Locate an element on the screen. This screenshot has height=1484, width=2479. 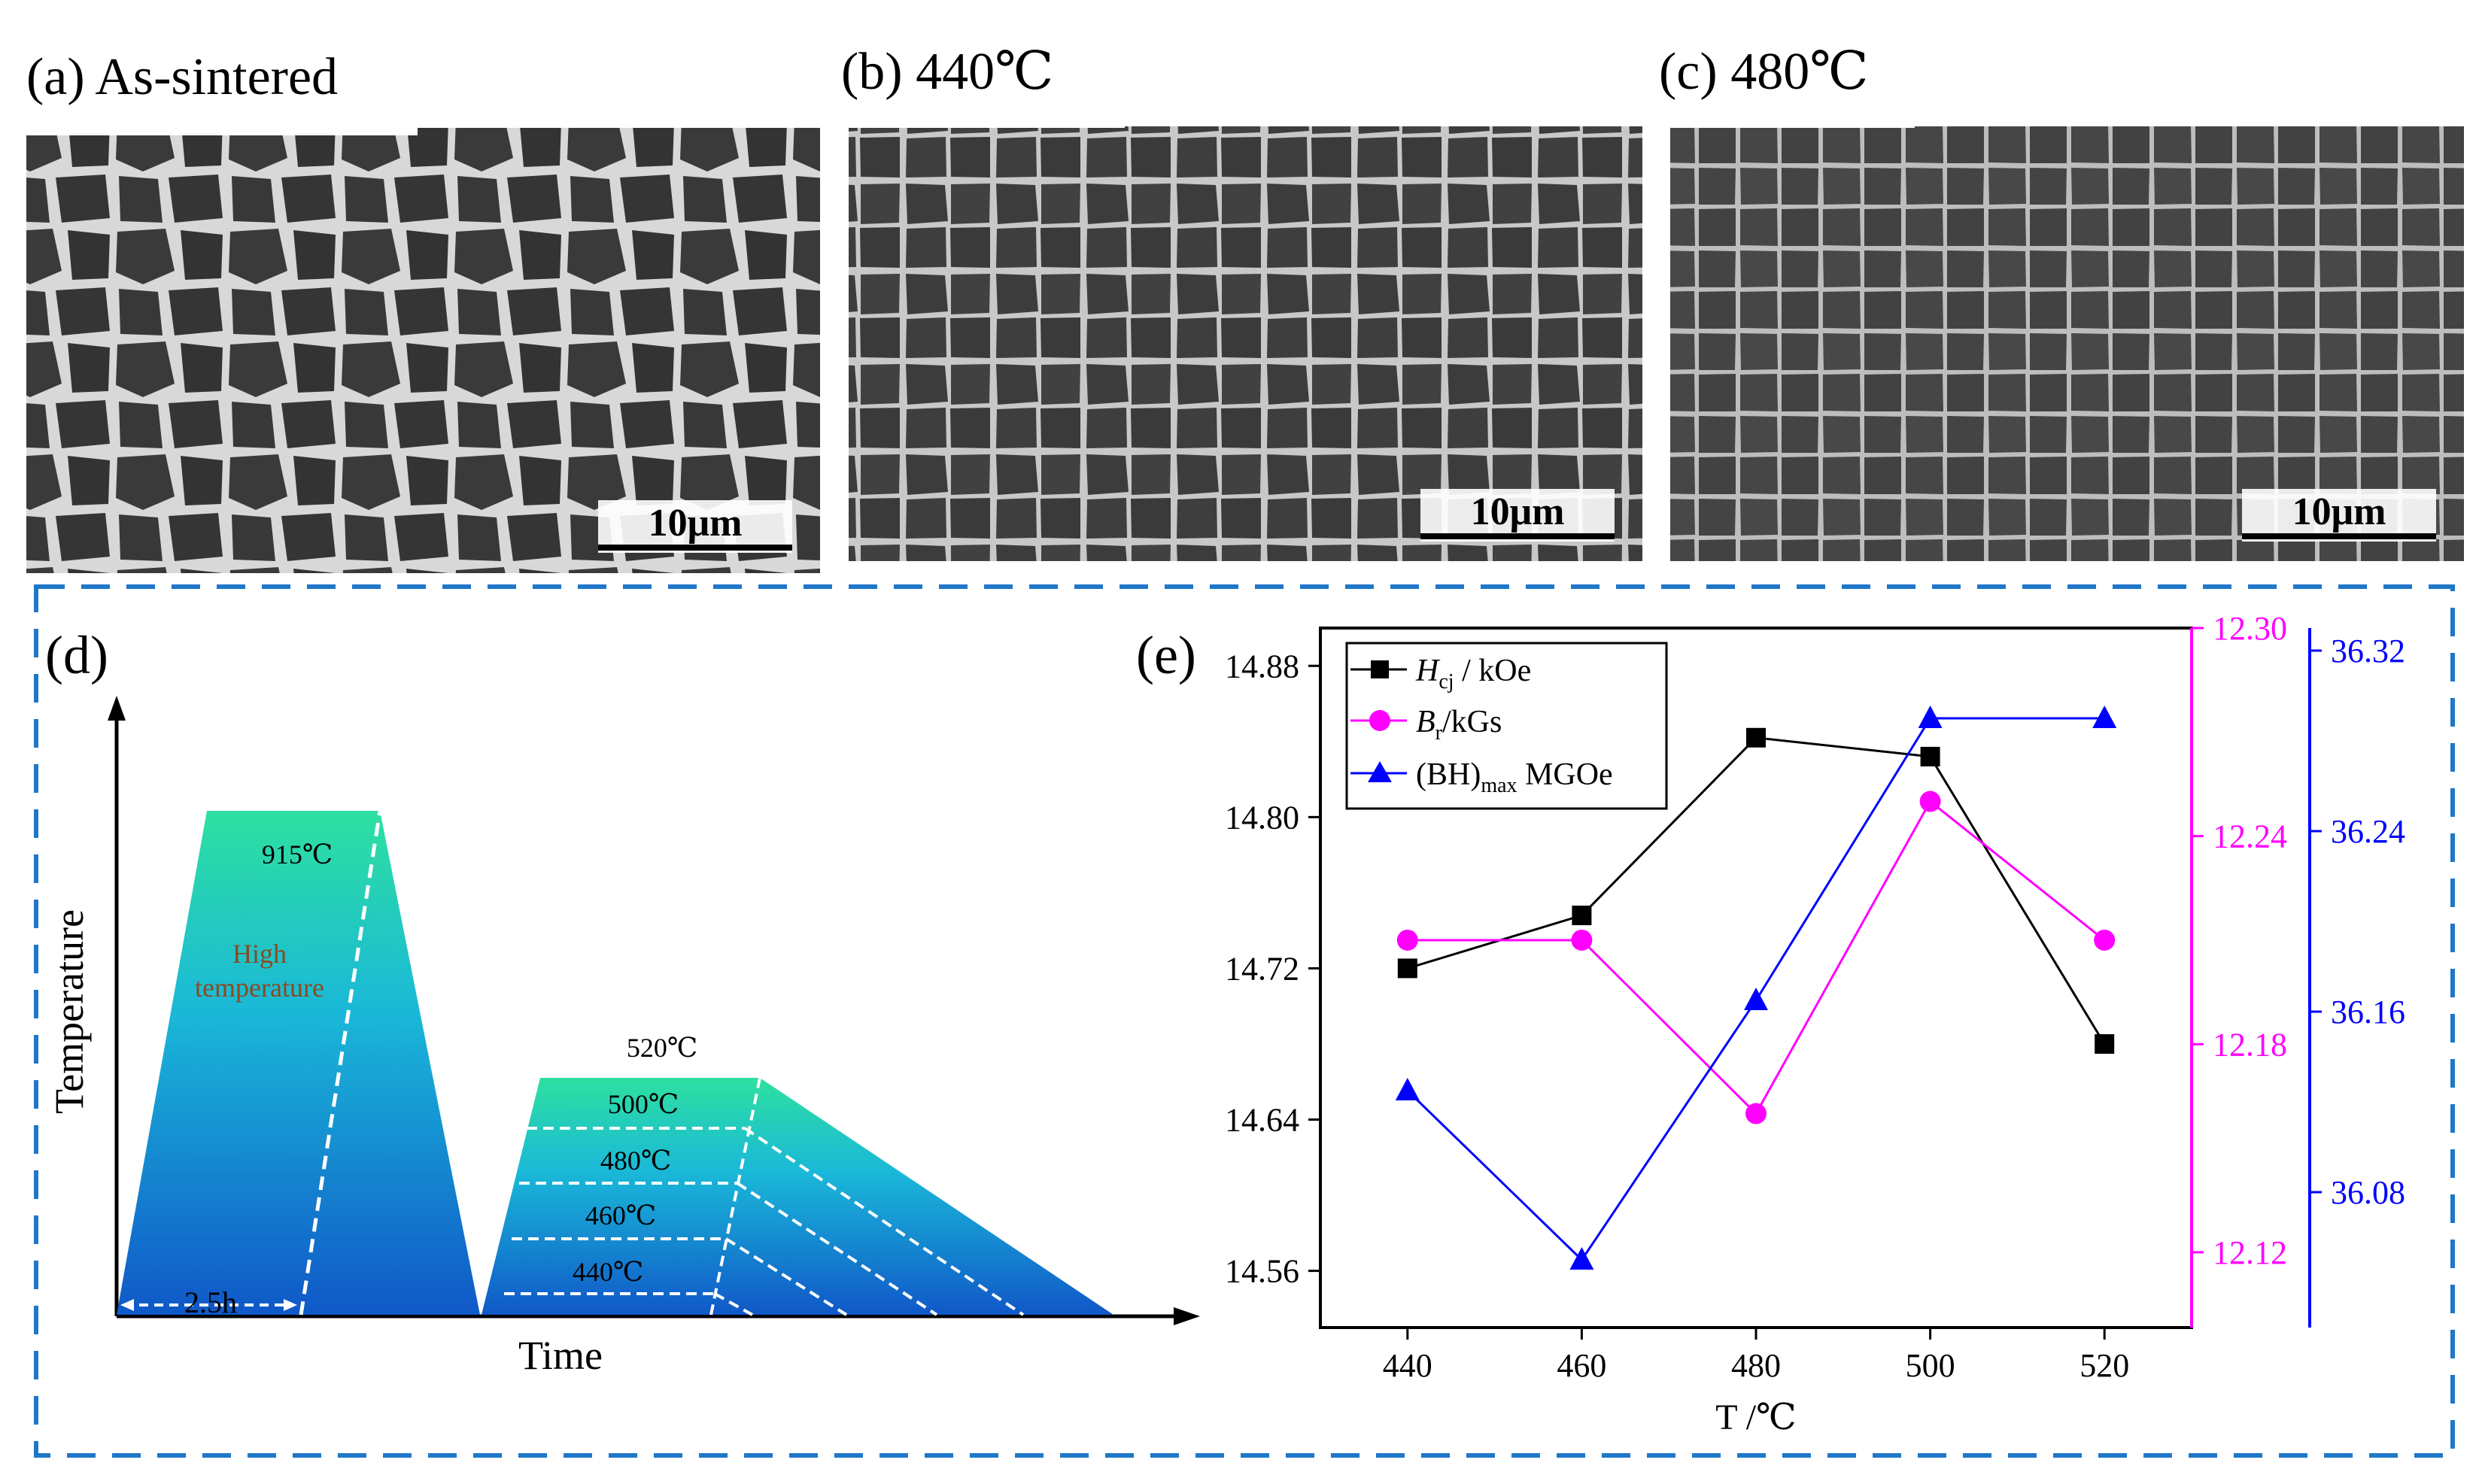
br-y-tick-label: 12.18 is located at coordinates (2250, 1044).